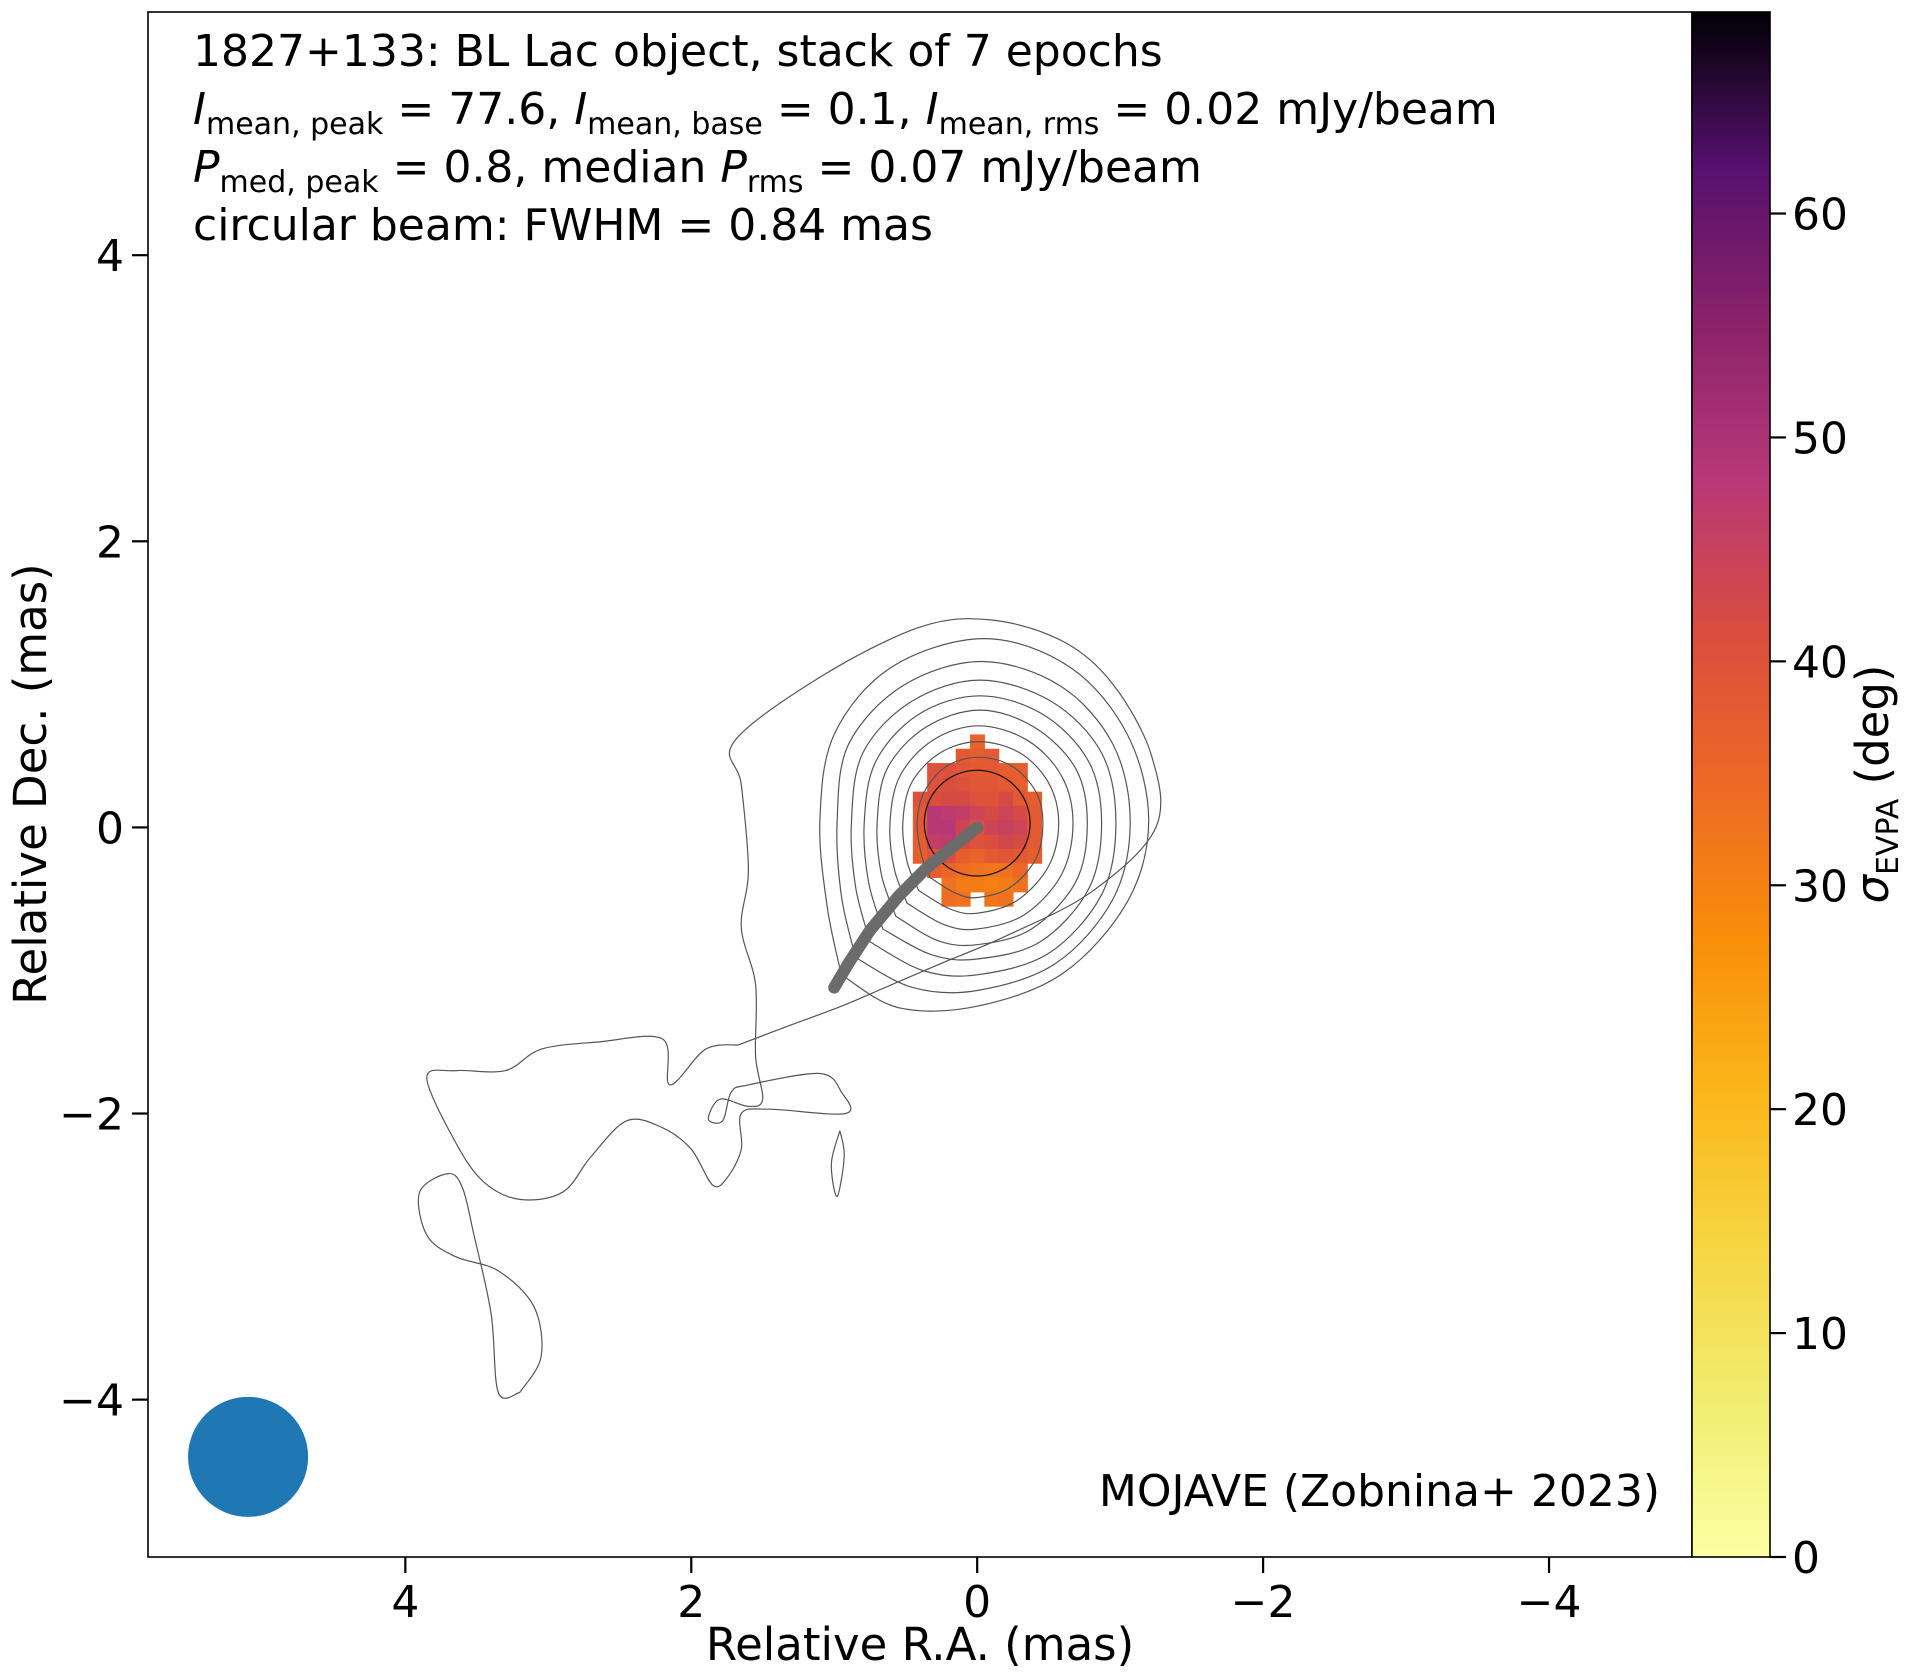 This screenshot has width=1905, height=1674. I want to click on annotation-line: circular beam: FWHM = 0.84 mas, so click(563, 225).